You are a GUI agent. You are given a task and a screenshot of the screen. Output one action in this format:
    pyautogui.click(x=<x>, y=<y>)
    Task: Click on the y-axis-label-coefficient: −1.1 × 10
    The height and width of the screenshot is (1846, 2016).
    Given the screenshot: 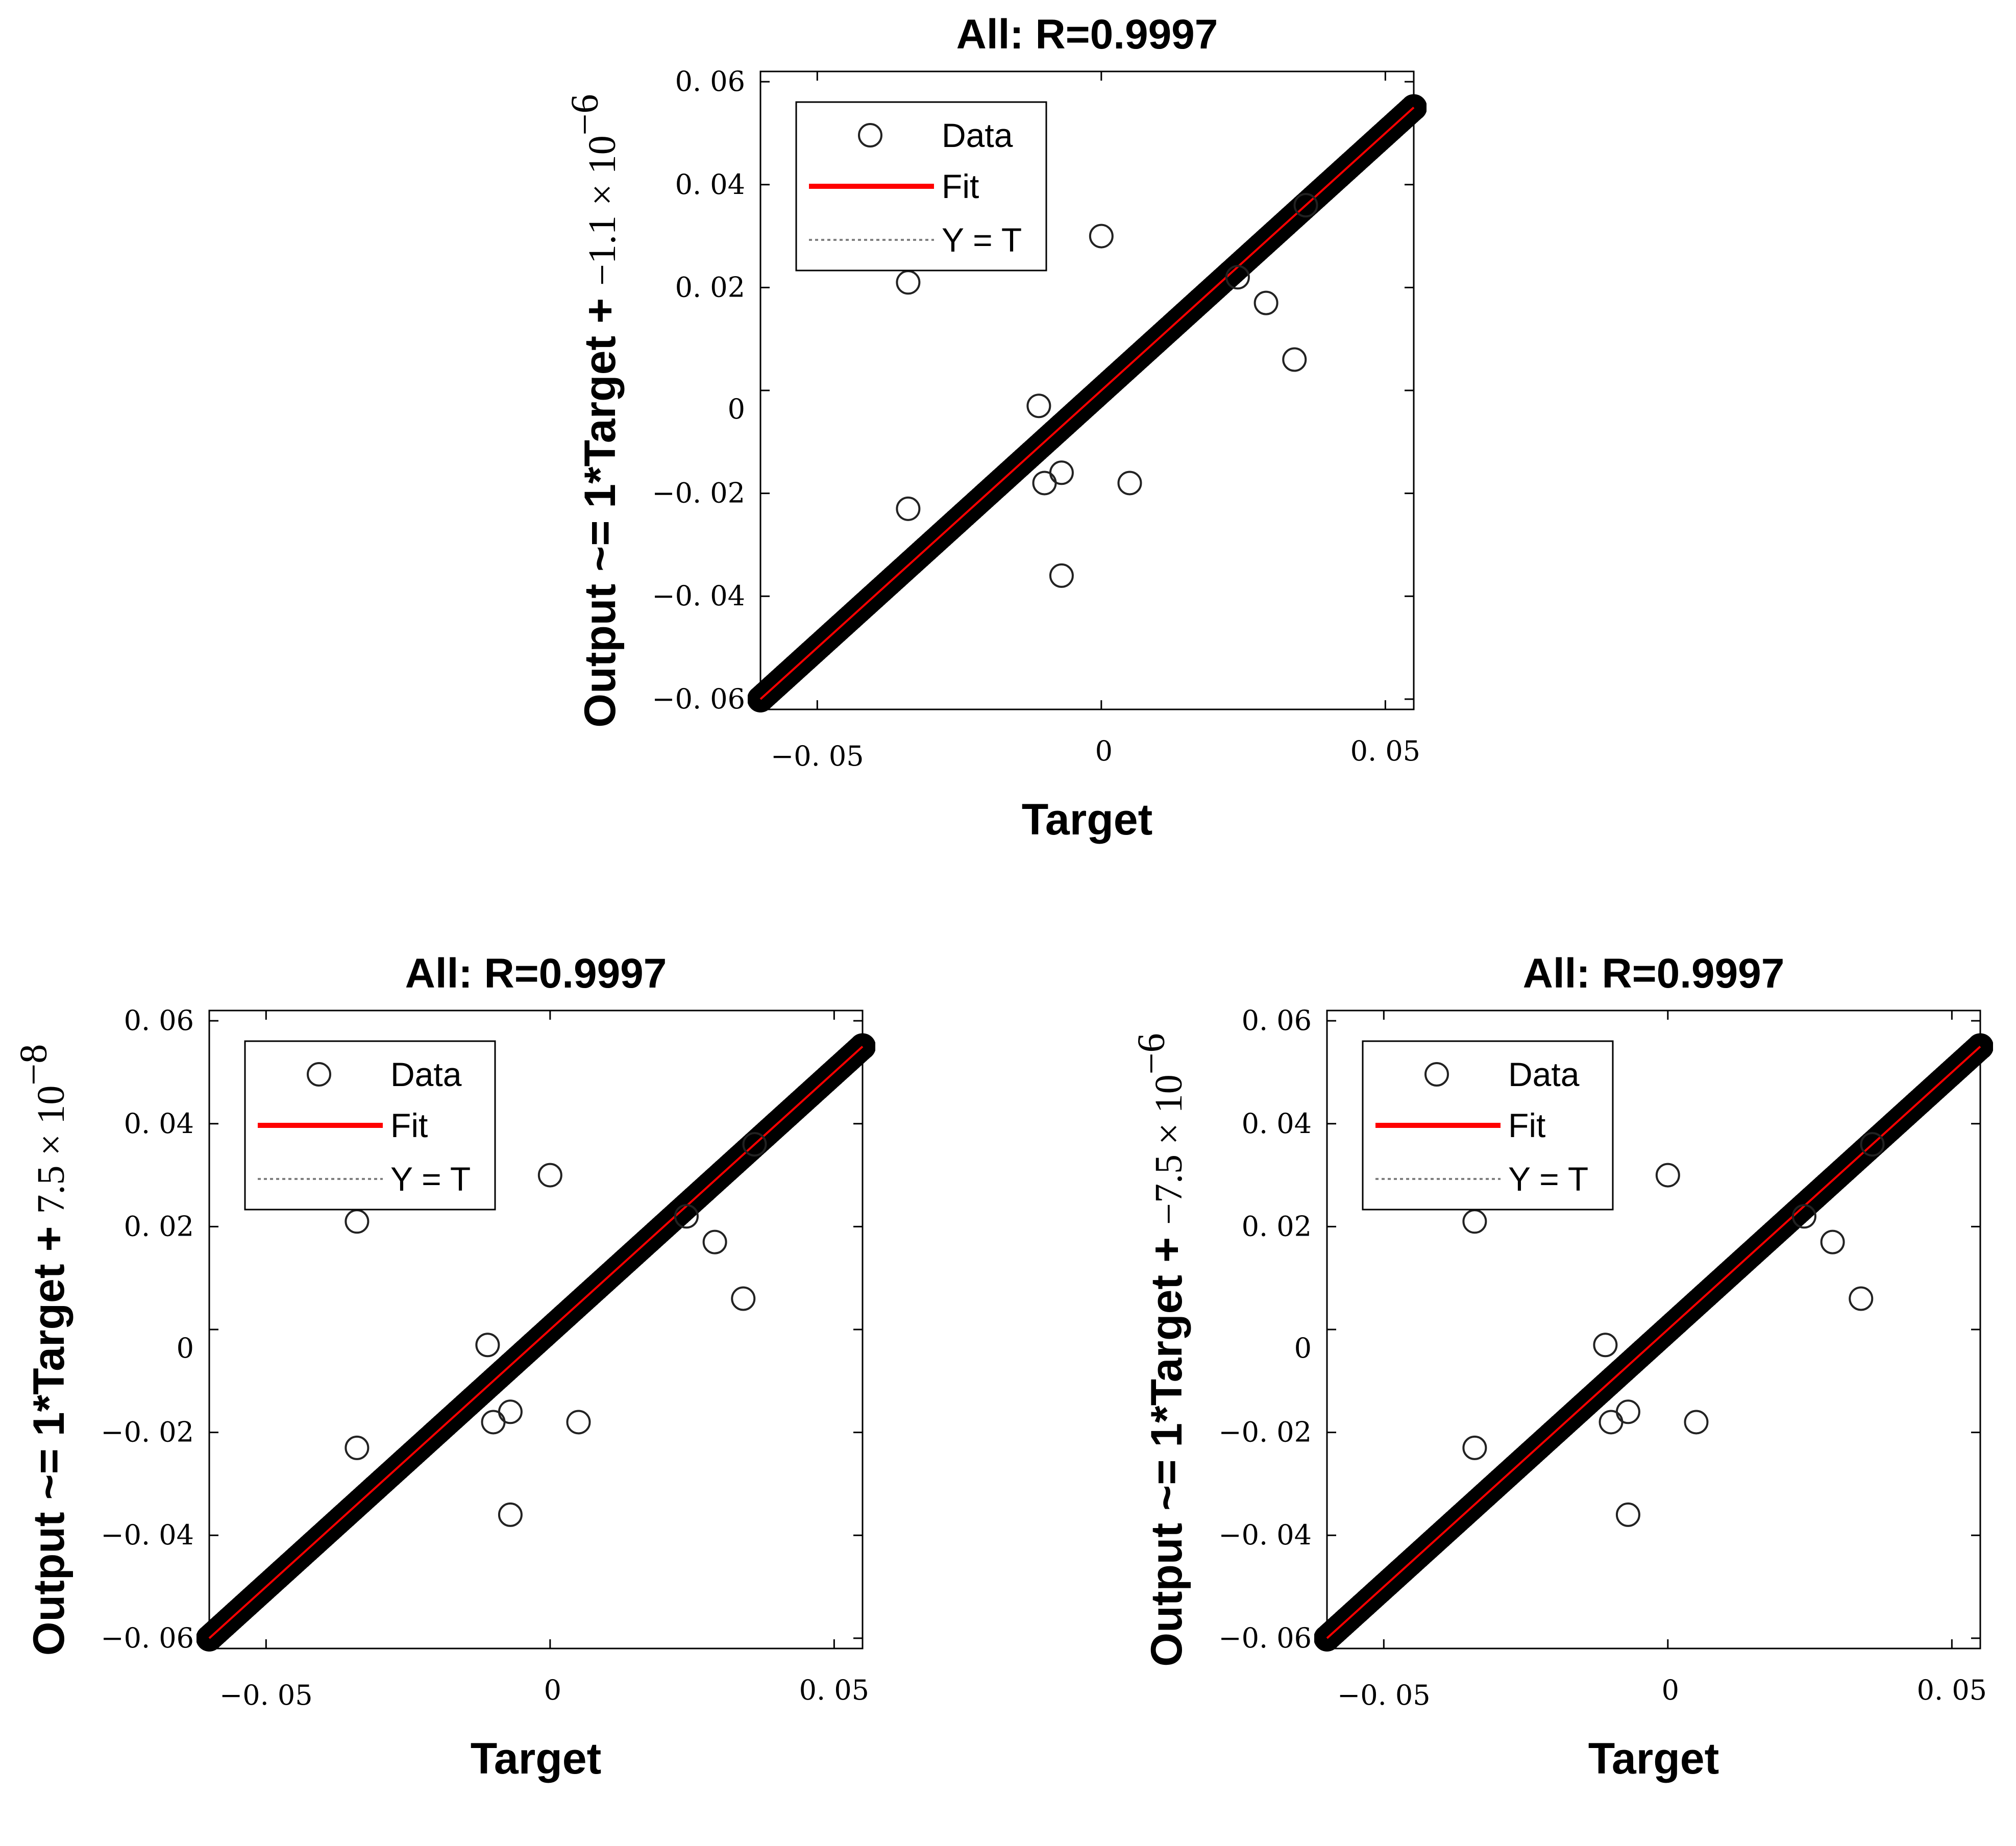 What is the action you would take?
    pyautogui.click(x=602, y=211)
    